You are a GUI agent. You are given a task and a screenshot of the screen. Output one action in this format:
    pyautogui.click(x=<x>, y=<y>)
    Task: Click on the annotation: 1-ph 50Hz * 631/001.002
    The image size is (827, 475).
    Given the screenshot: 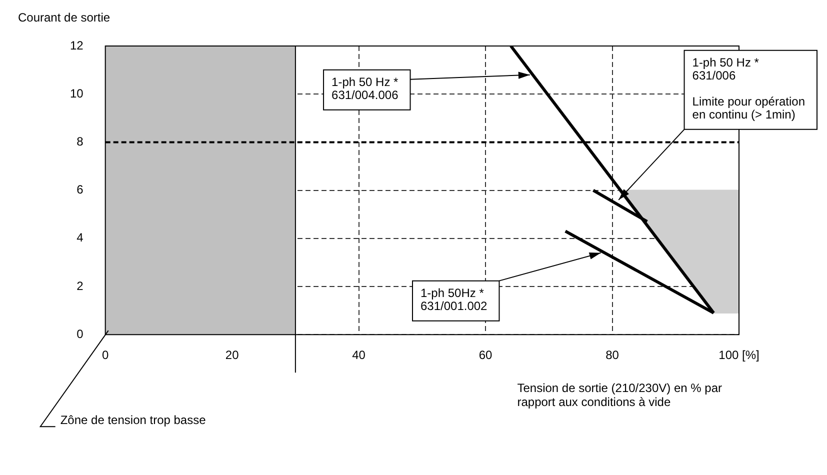 What is the action you would take?
    pyautogui.click(x=454, y=300)
    